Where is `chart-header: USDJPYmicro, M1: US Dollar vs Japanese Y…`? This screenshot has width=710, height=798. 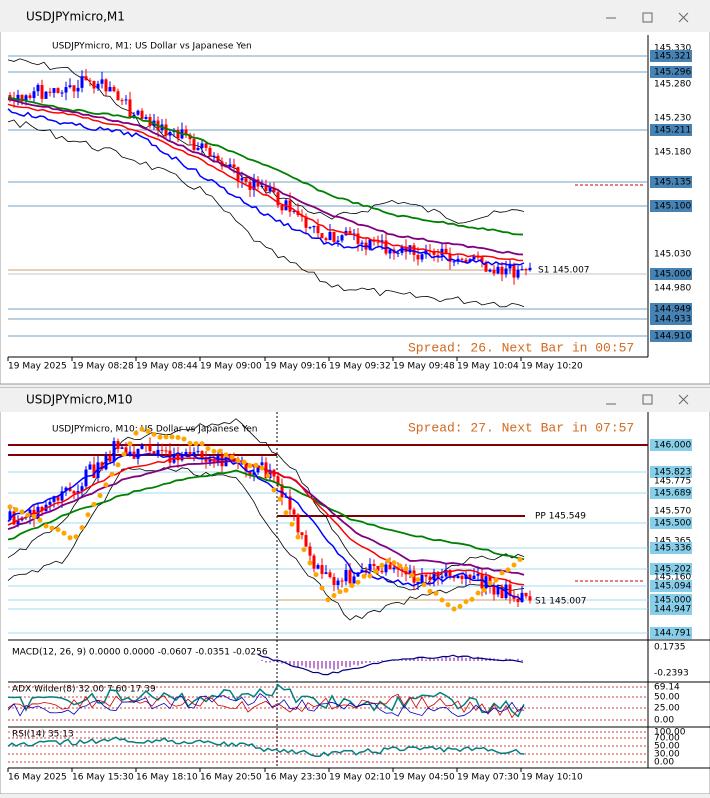
chart-header: USDJPYmicro, M1: US Dollar vs Japanese Y… is located at coordinates (152, 47).